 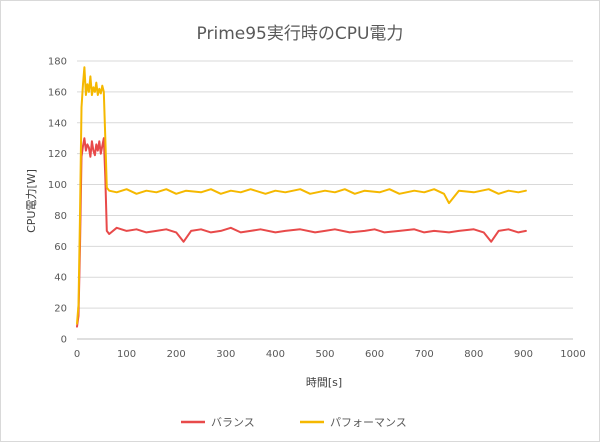 I want to click on x-tick-label: 500, so click(x=324, y=354).